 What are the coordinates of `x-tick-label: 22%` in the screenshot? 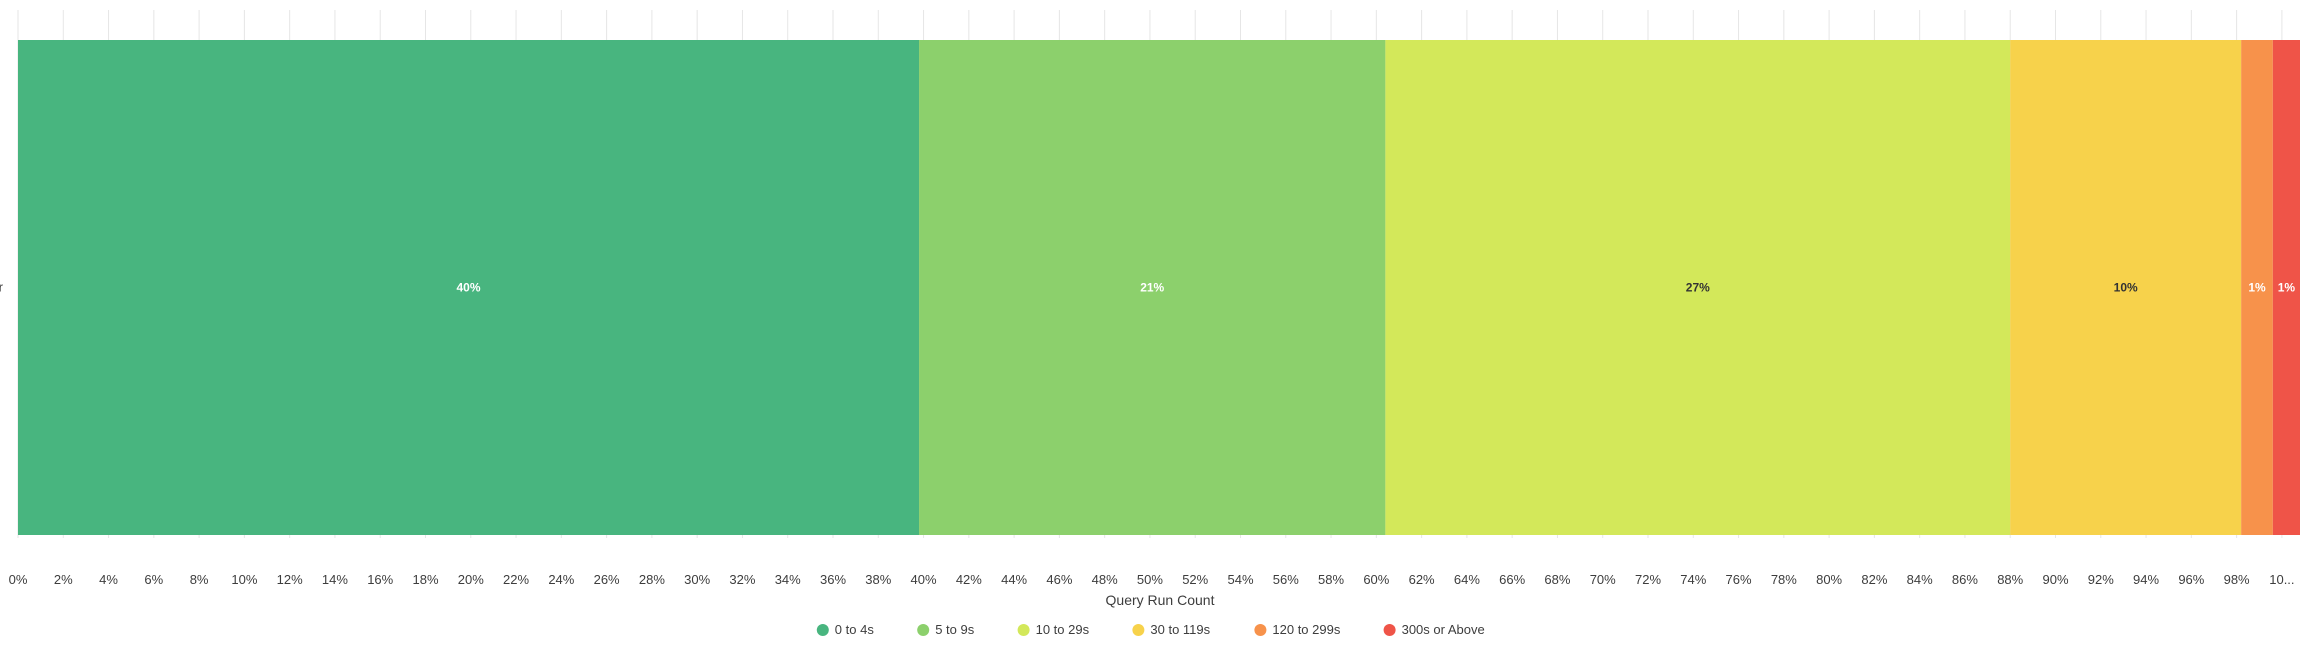 It's located at (516, 579).